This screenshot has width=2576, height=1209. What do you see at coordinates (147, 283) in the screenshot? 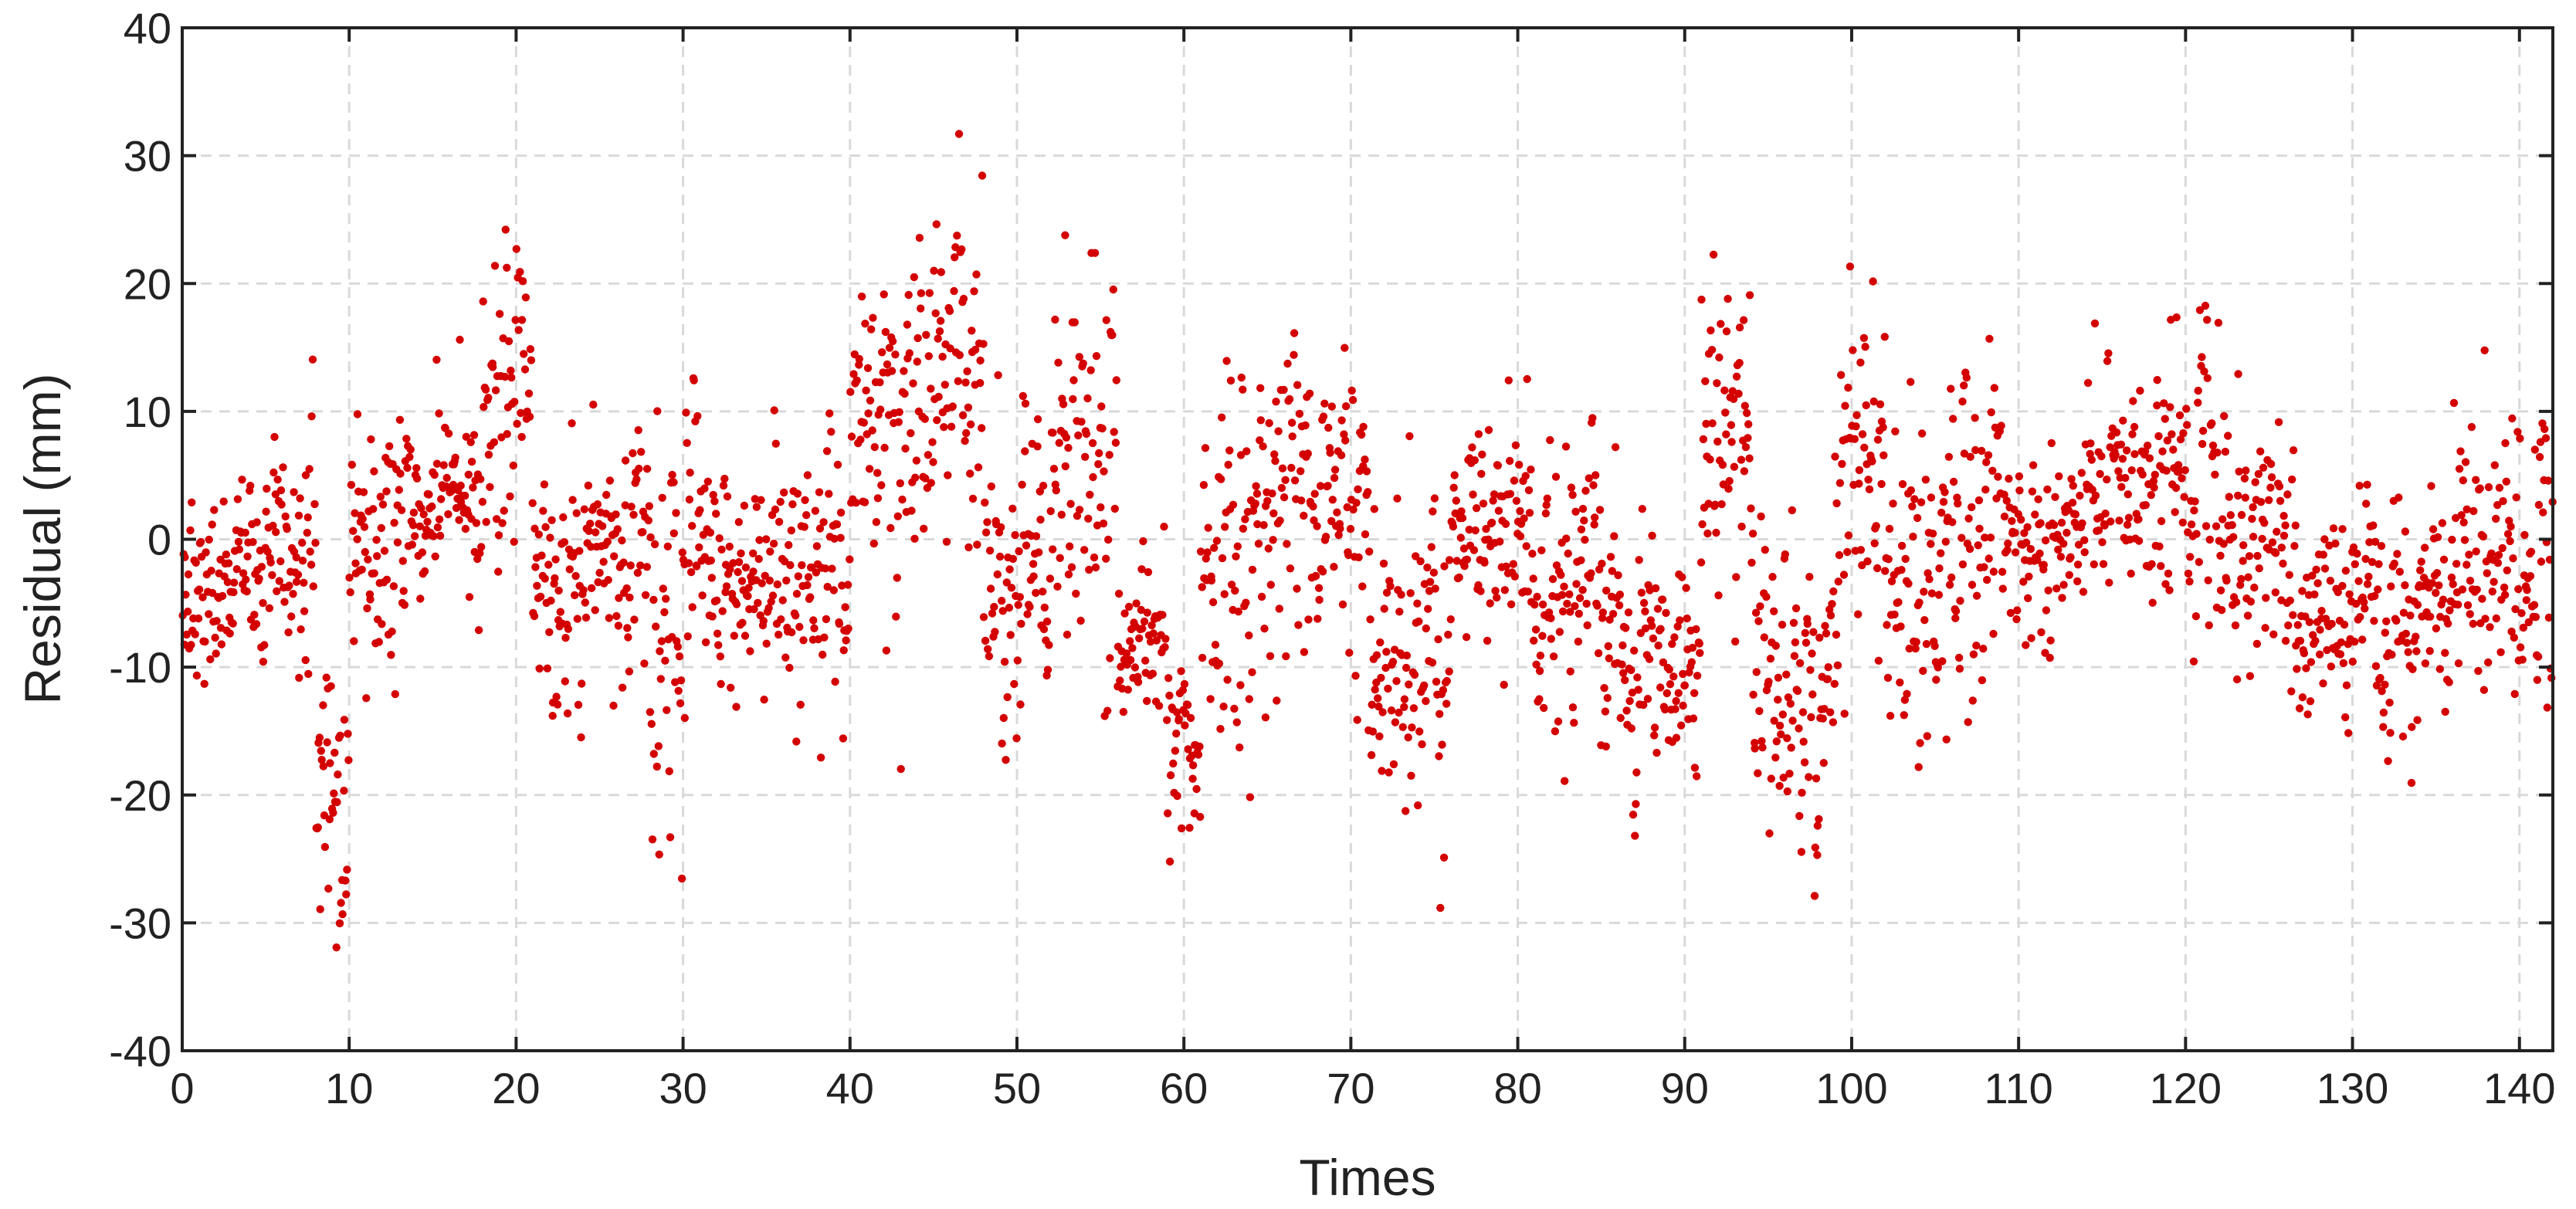
I see `y-tick-label: 20` at bounding box center [147, 283].